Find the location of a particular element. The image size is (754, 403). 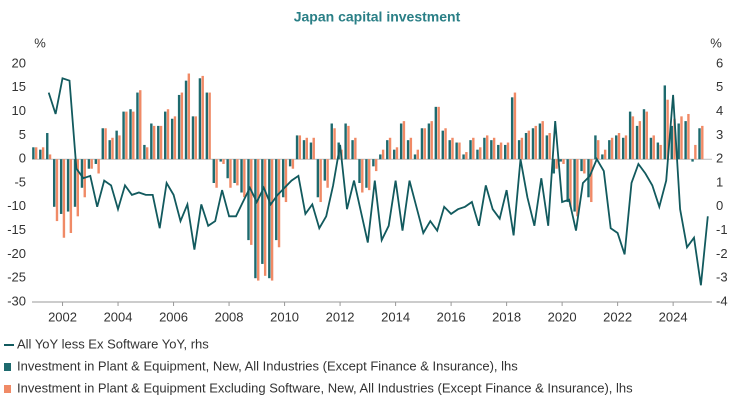

y-tick-label: 10 is located at coordinates (19, 110).